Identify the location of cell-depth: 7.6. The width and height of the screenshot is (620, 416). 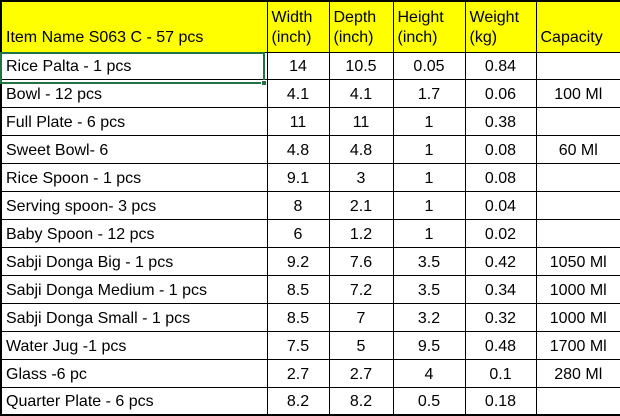
(361, 261).